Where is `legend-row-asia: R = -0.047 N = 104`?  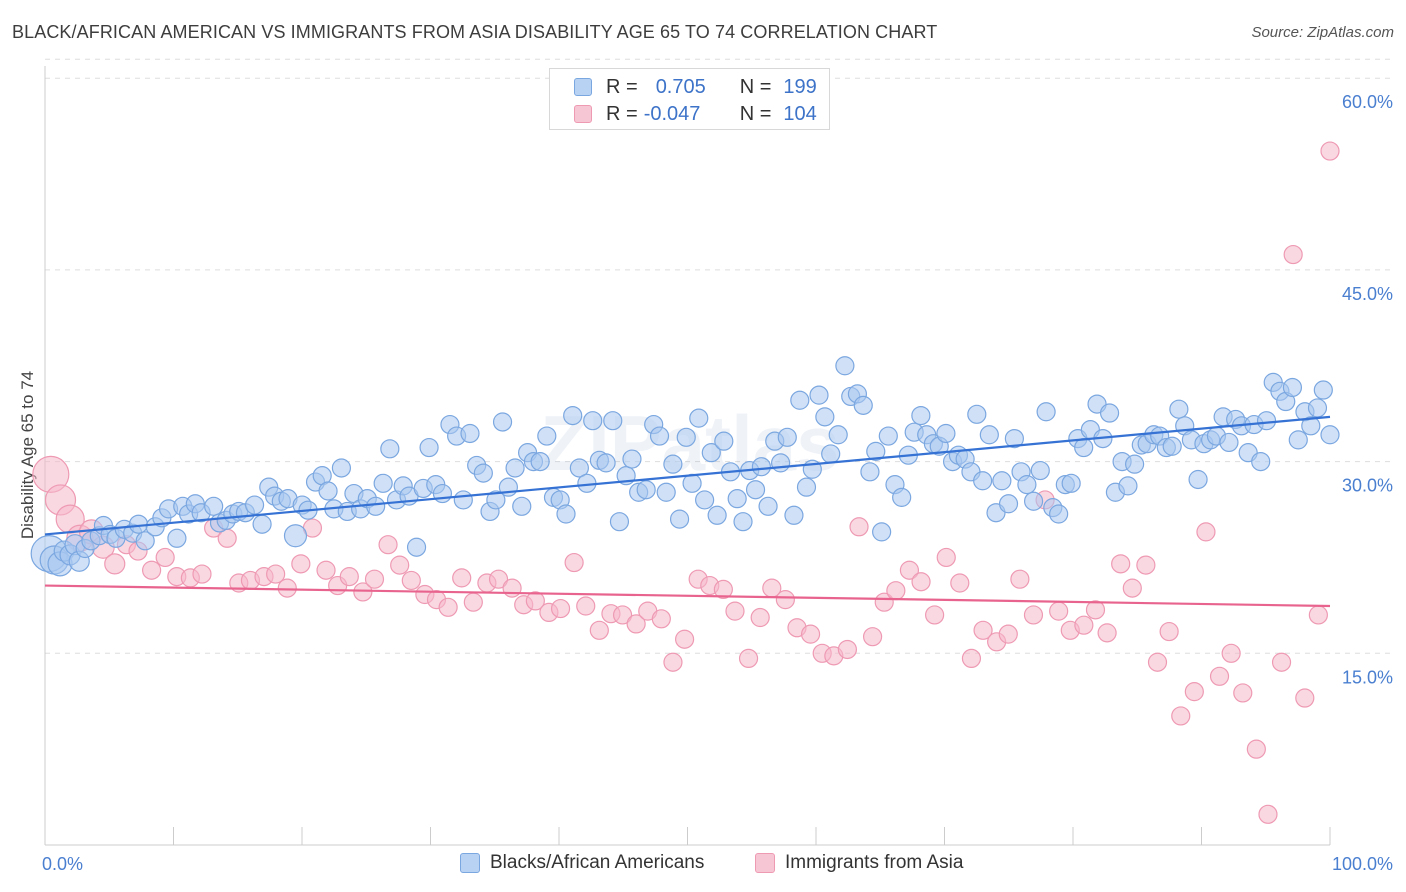
legend-row-asia: R = -0.047 N = 104 is located at coordinates (695, 114).